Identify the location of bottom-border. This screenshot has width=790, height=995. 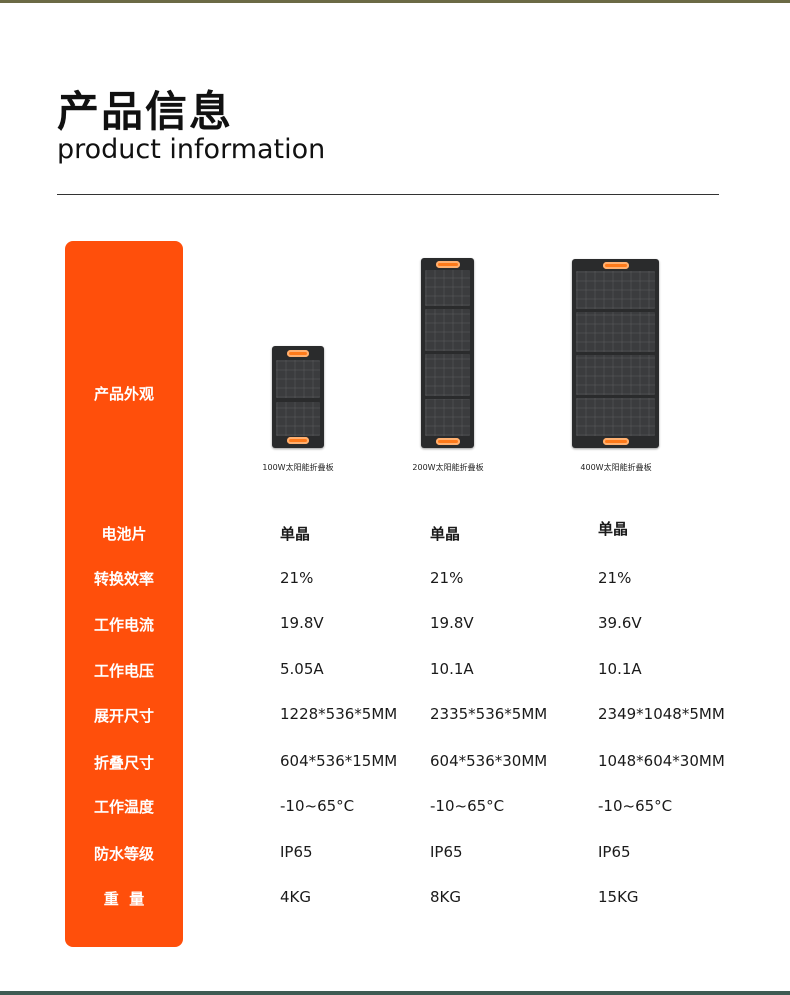
(395, 993).